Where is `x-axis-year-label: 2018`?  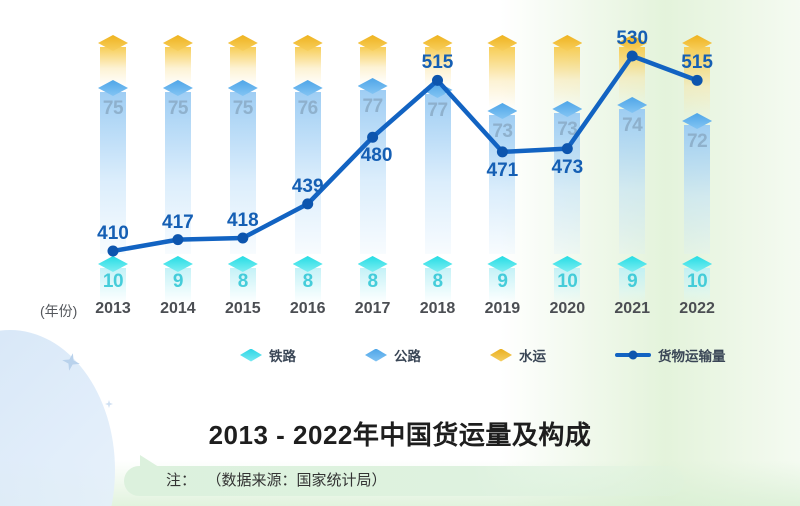
x-axis-year-label: 2018 is located at coordinates (437, 308).